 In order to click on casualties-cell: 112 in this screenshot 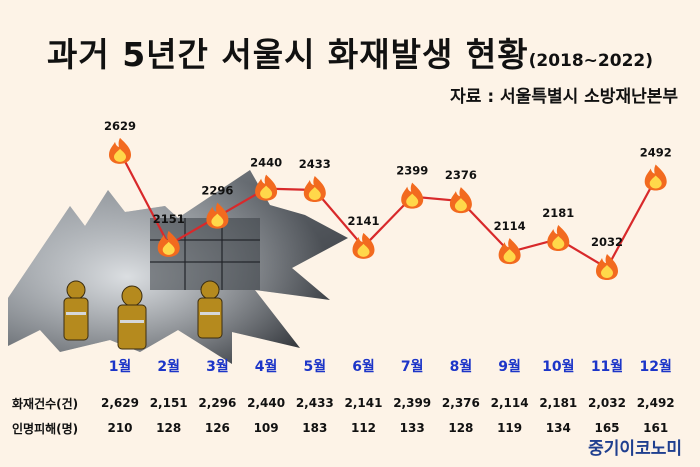, I will do `click(363, 428)`.